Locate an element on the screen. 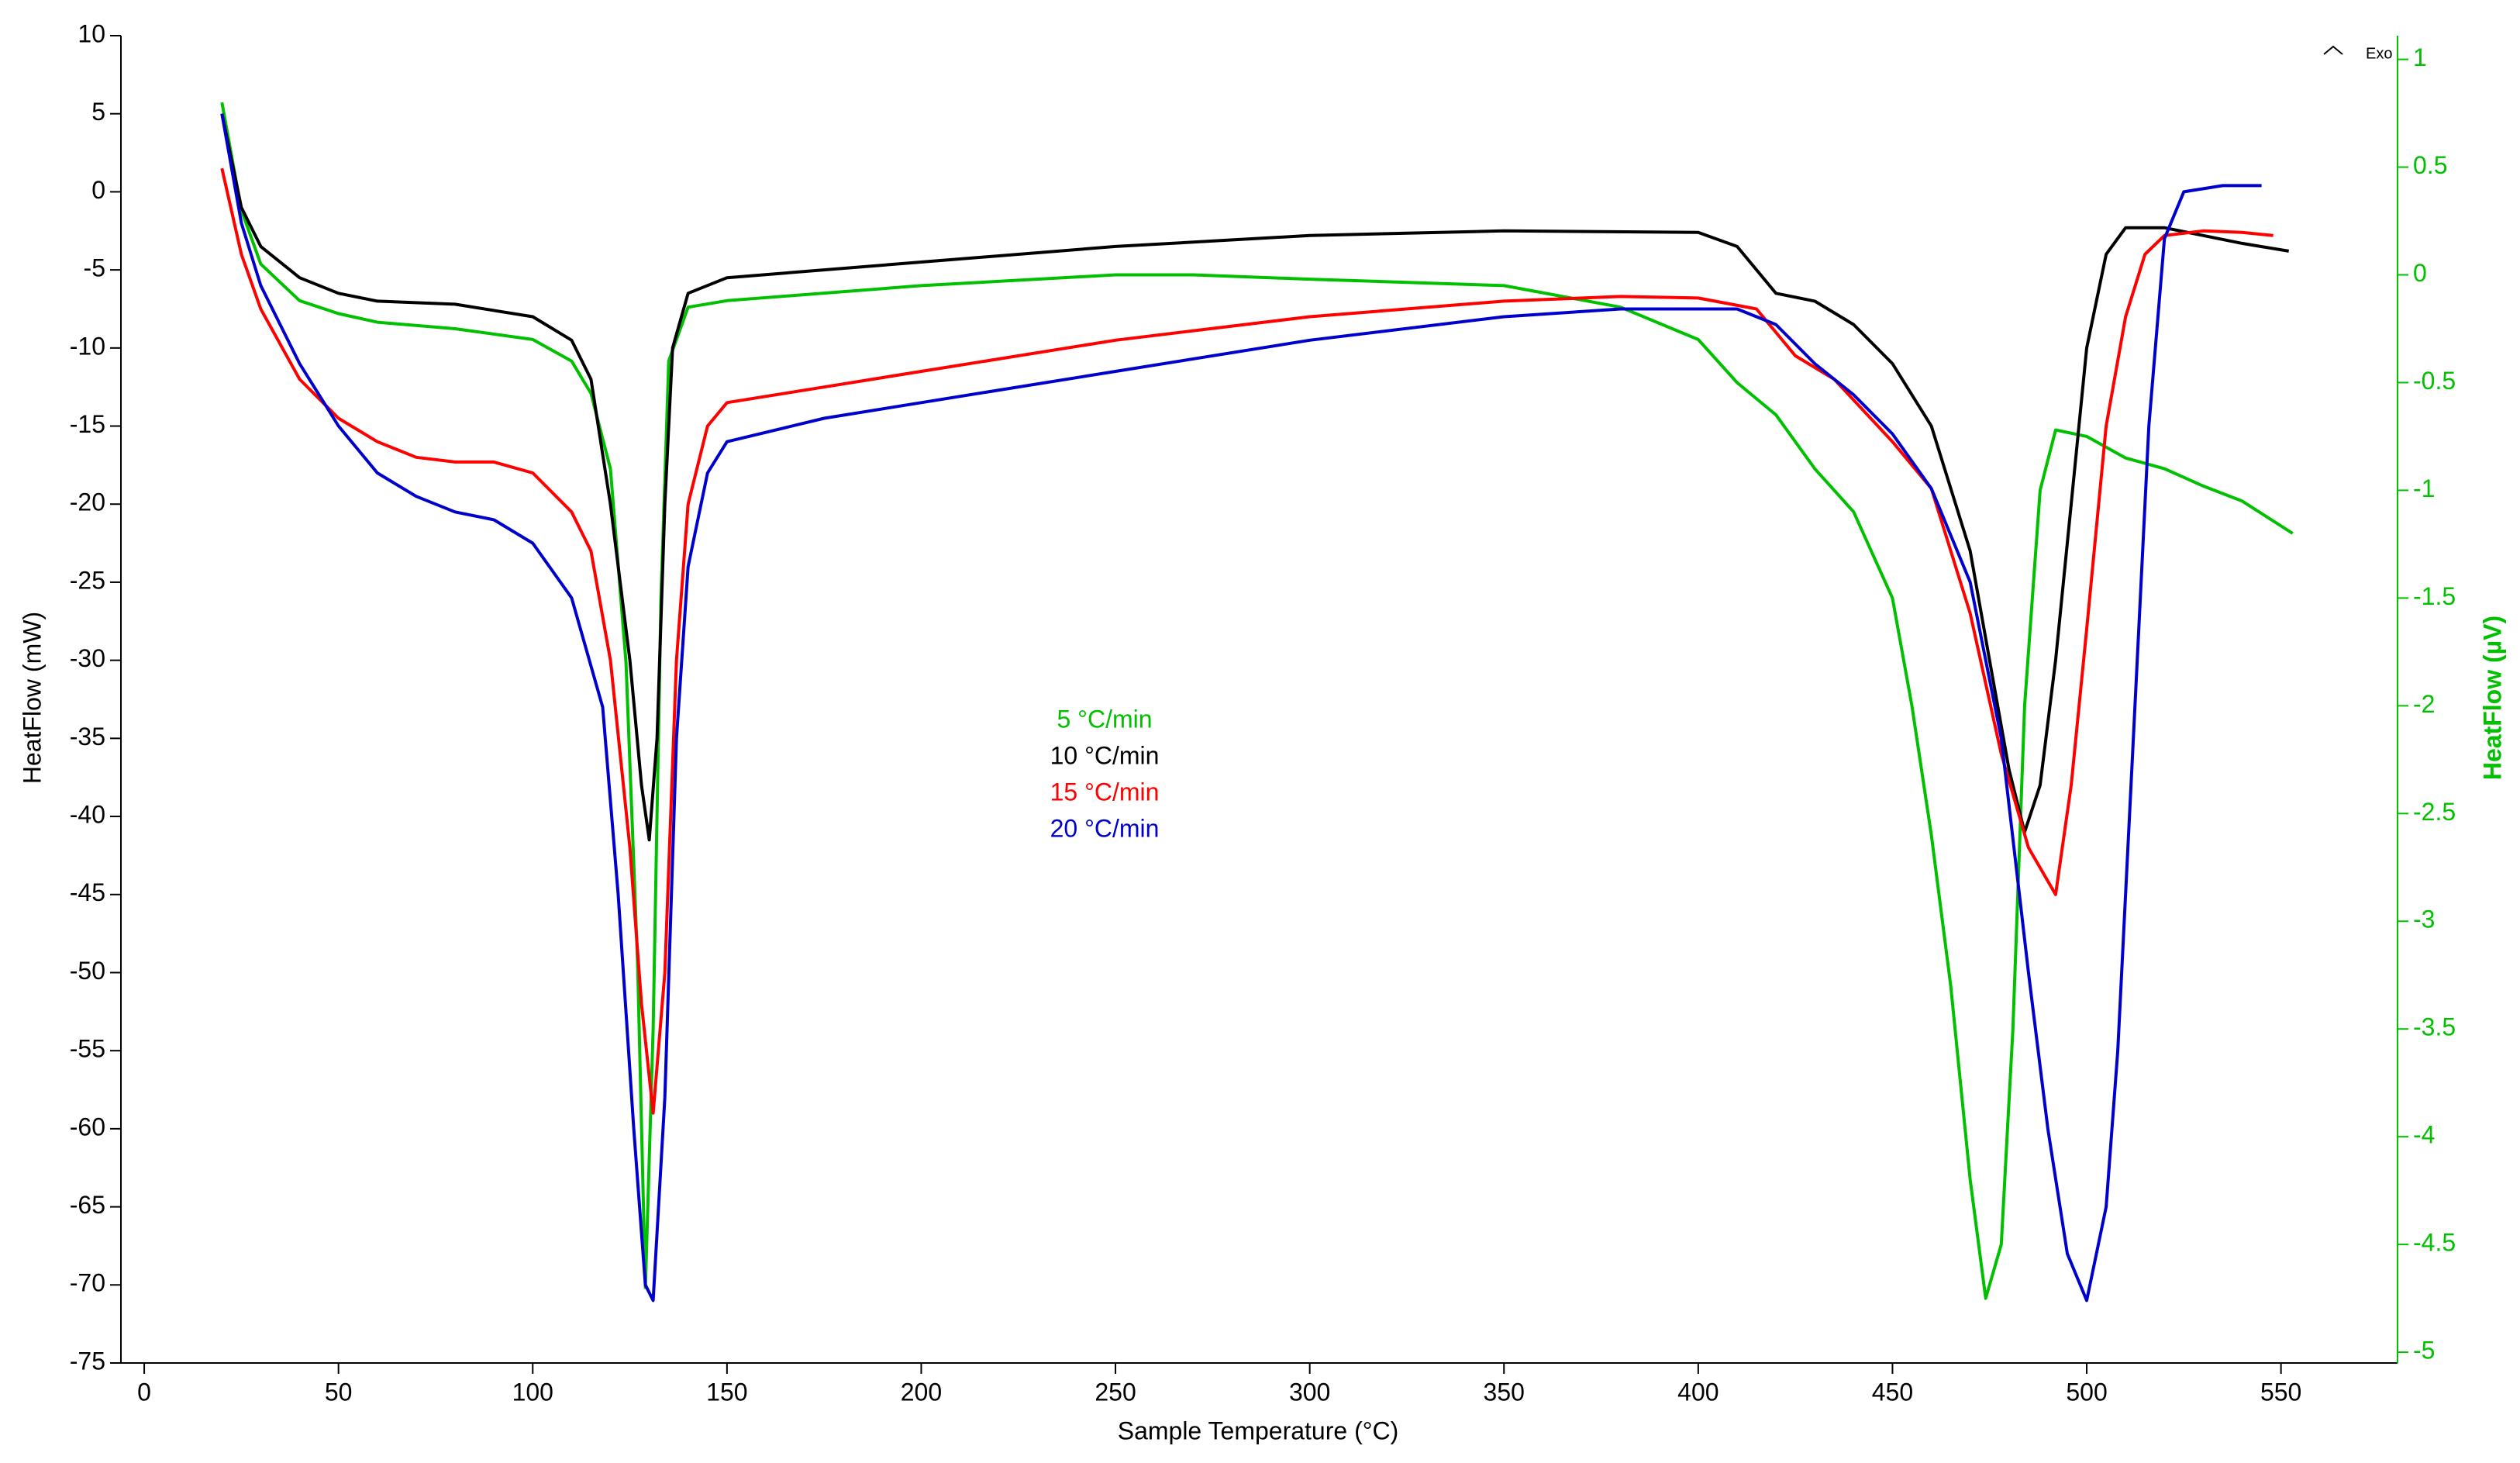 Image resolution: width=2520 pixels, height=1463 pixels. y-tick-label: -20 is located at coordinates (88, 502).